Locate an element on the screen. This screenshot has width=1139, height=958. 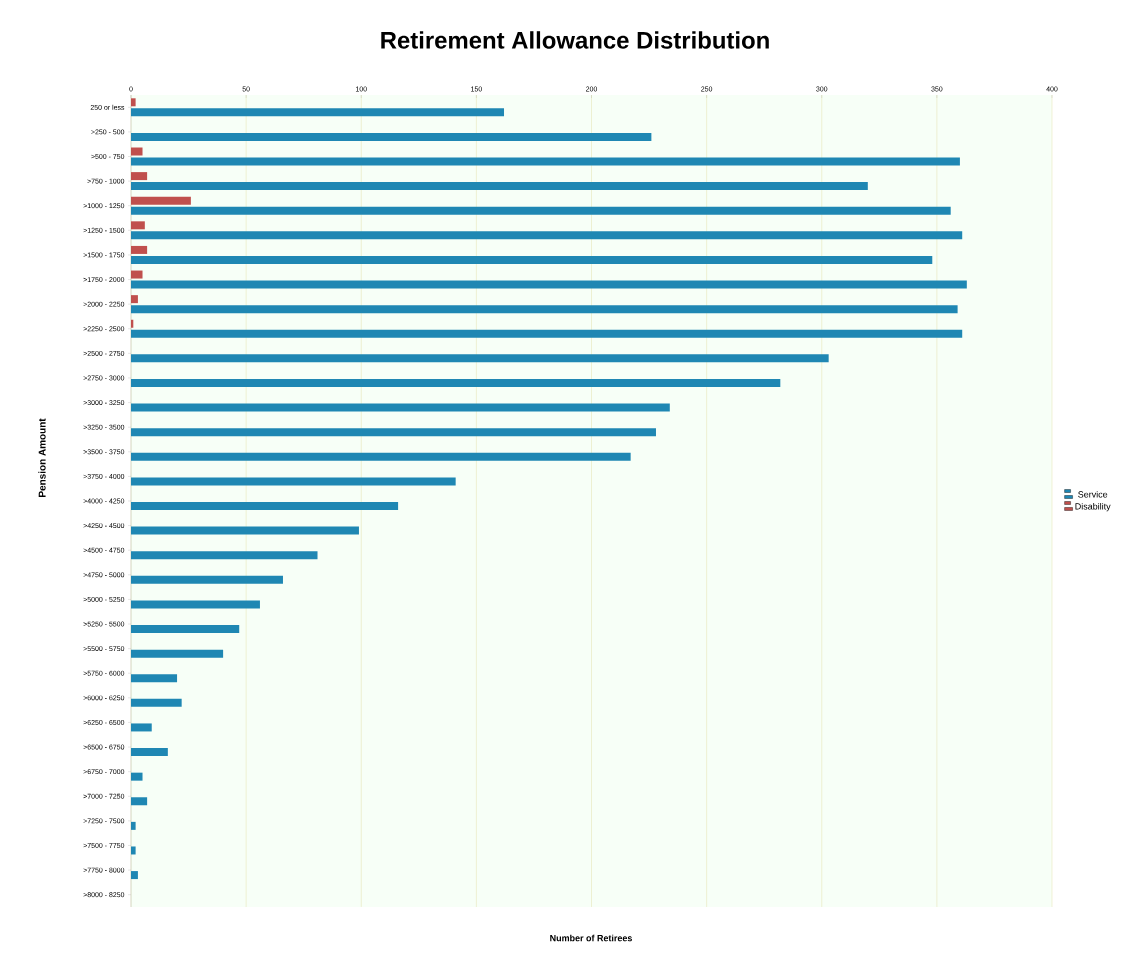
legend-label: Disability is located at coordinates (1093, 507).